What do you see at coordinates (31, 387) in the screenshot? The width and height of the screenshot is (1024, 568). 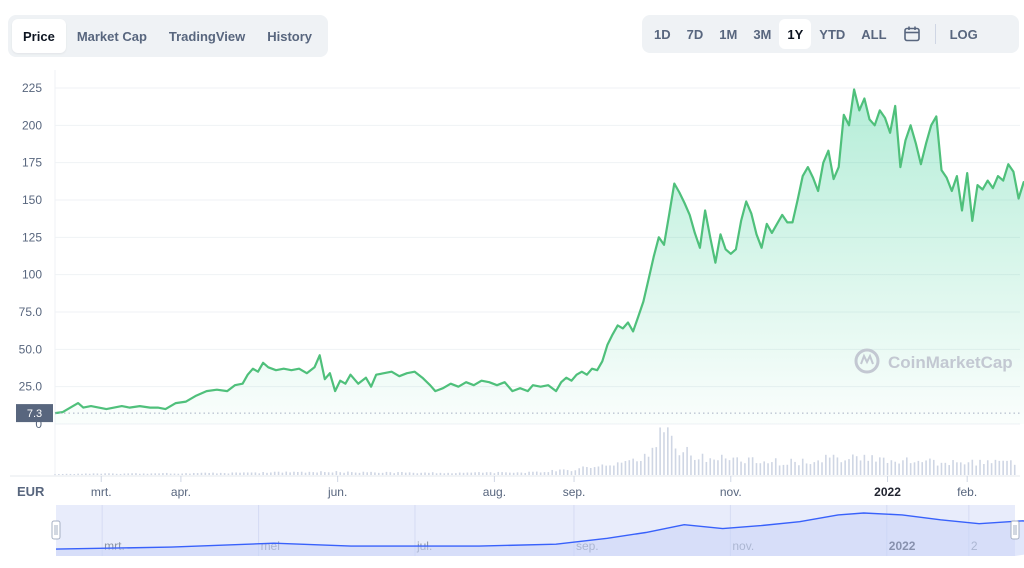 I see `y-tick-label: 25.0` at bounding box center [31, 387].